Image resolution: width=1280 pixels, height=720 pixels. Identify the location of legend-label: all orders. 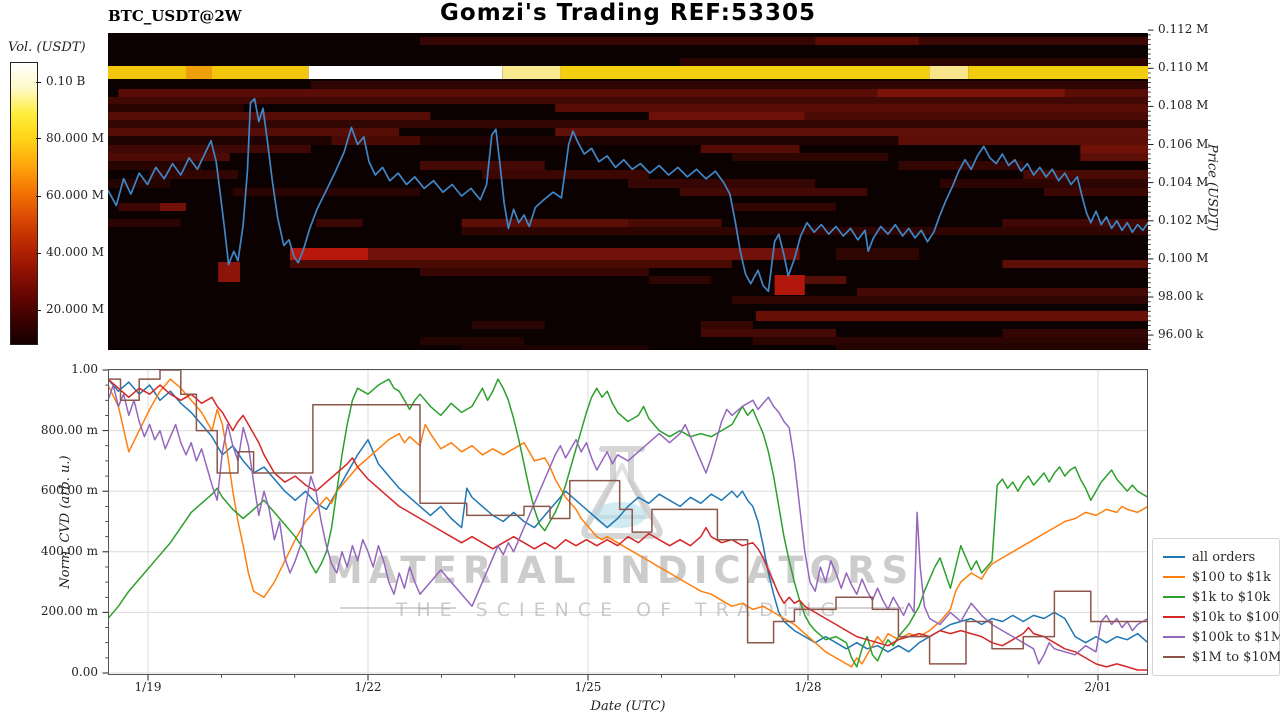
(1224, 557).